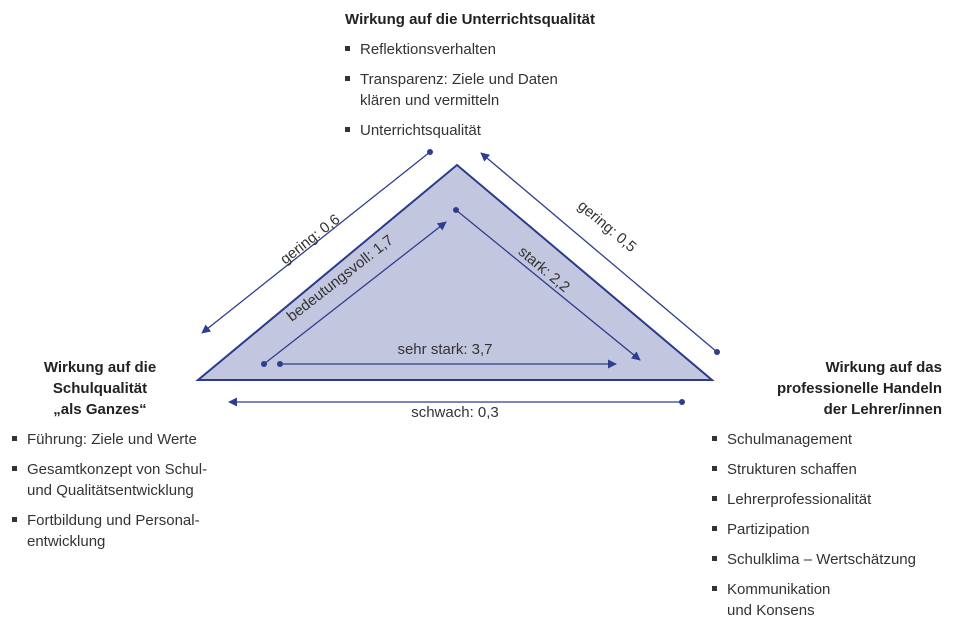 This screenshot has height=621, width=955. I want to click on bullet-text: entwicklung, so click(66, 541).